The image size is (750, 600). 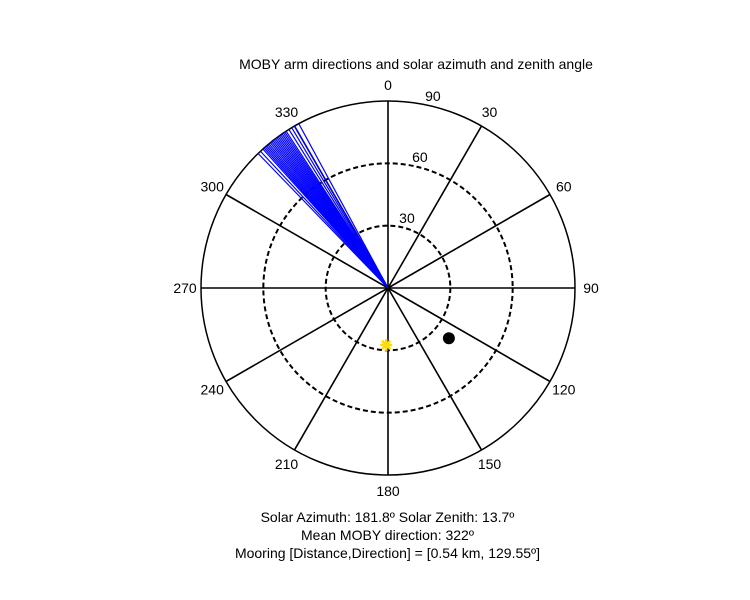 What do you see at coordinates (407, 218) in the screenshot?
I see `radial-label-30: 30` at bounding box center [407, 218].